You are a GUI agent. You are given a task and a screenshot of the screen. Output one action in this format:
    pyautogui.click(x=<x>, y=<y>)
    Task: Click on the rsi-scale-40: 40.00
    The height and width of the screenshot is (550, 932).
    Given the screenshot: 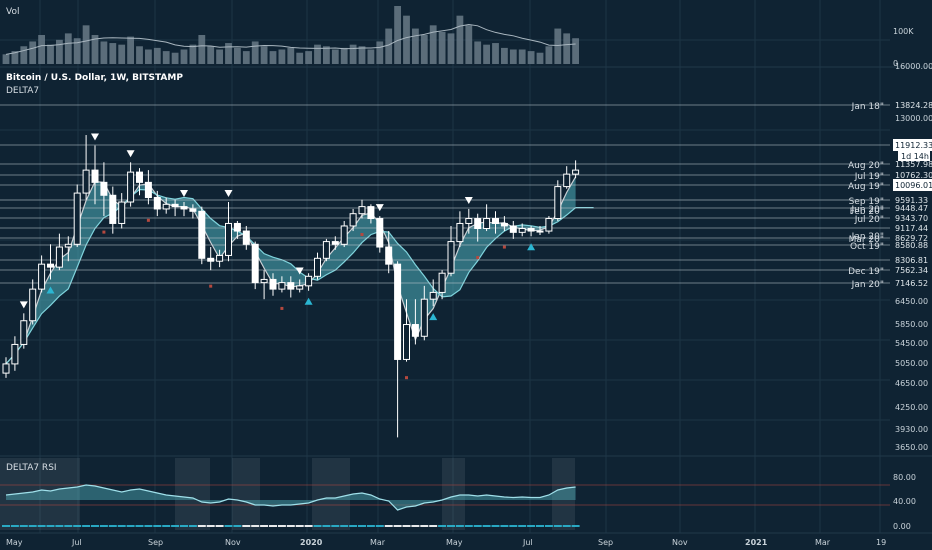 What is the action you would take?
    pyautogui.click(x=904, y=501)
    